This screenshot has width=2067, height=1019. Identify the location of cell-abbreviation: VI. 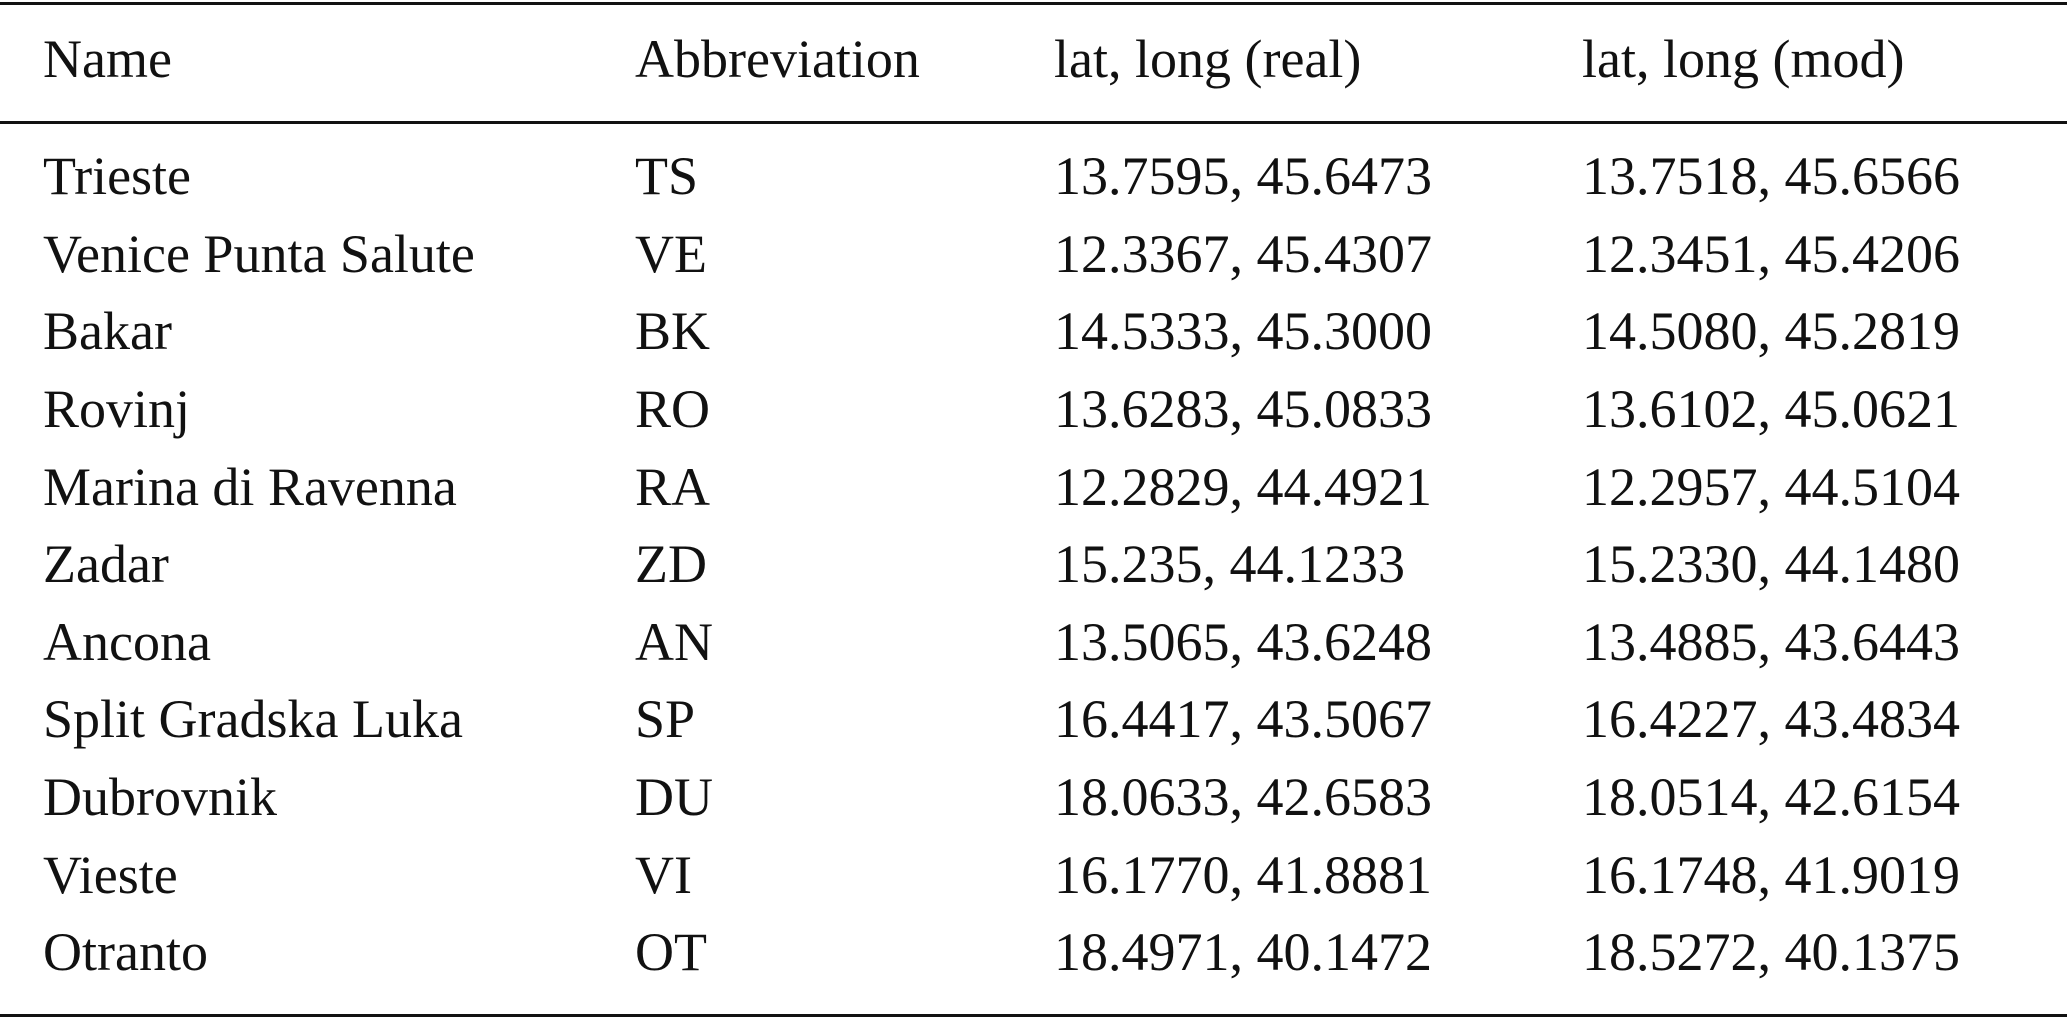
(663, 875).